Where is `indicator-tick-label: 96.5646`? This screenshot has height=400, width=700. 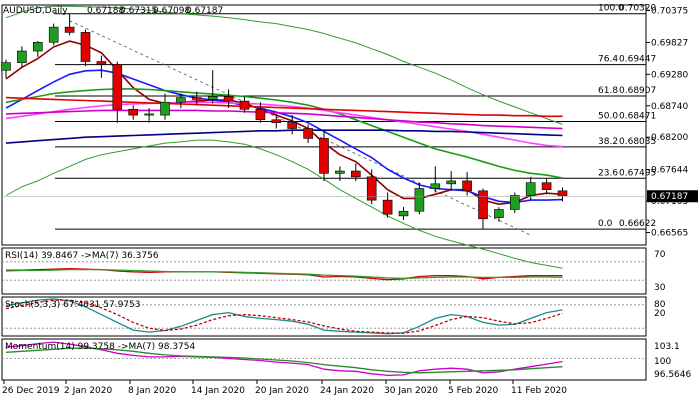
indicator-tick-label: 96.5646 is located at coordinates (672, 375).